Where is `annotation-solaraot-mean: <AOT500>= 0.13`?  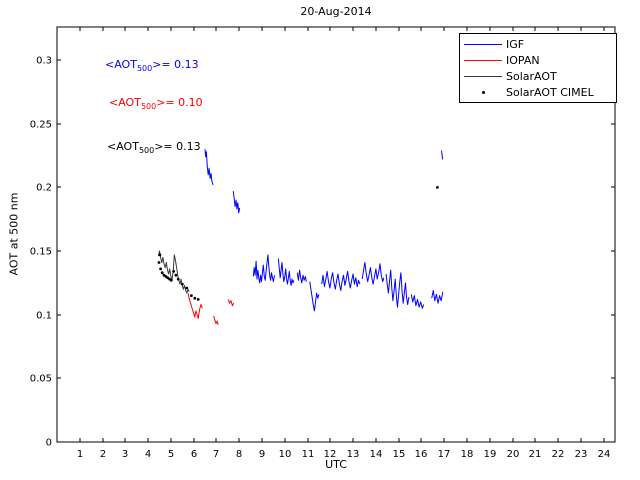 annotation-solaraot-mean: <AOT500>= 0.13 is located at coordinates (154, 149).